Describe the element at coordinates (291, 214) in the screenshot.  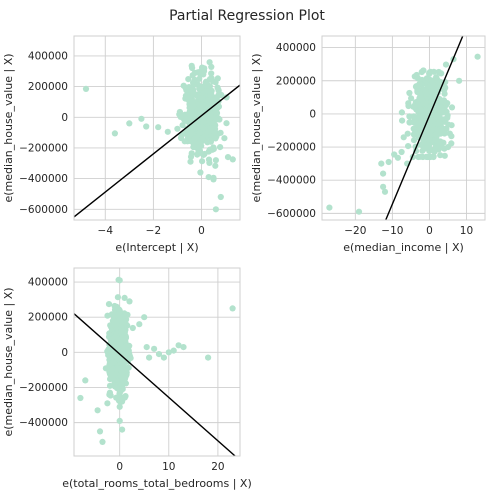
I see `y-tick-label: −600000` at that location.